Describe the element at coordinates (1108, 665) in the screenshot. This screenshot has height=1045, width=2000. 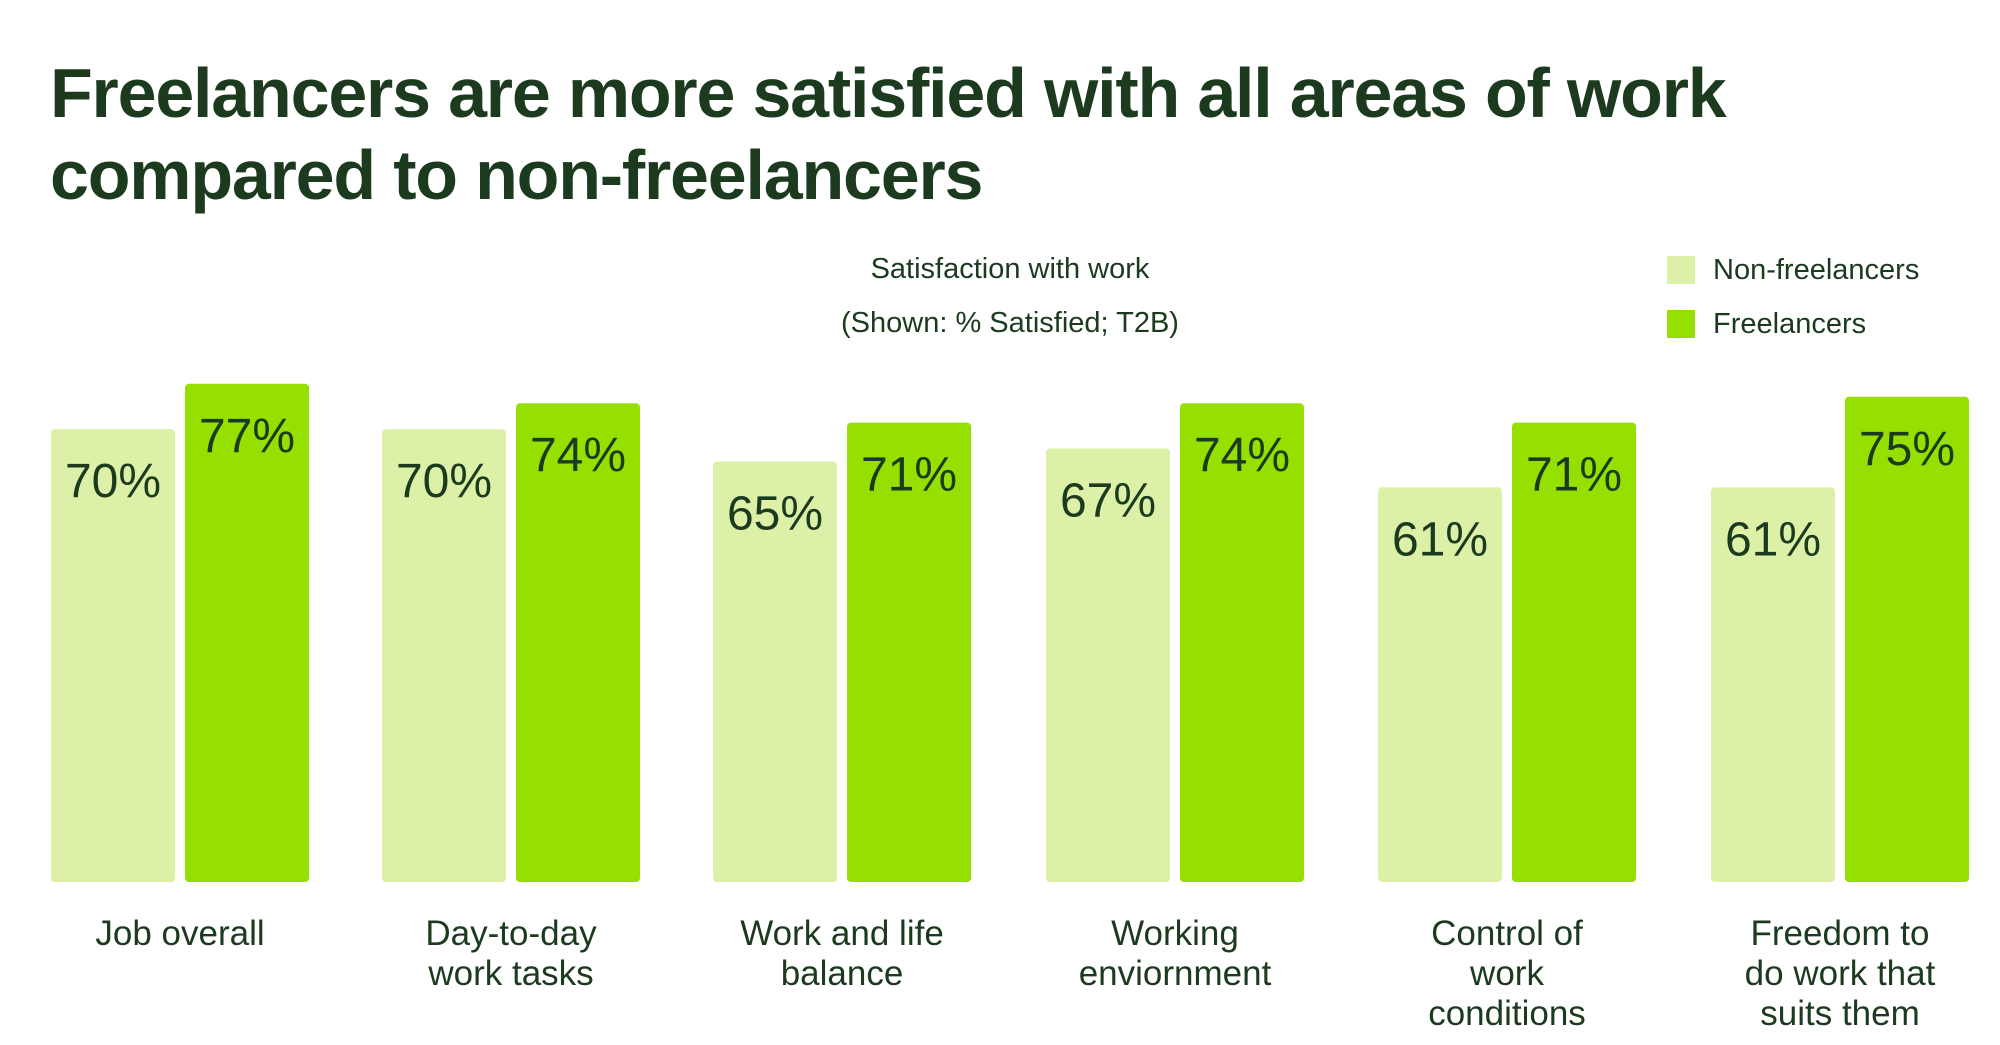
I see `bar-non-freelancers-working-enviornment` at that location.